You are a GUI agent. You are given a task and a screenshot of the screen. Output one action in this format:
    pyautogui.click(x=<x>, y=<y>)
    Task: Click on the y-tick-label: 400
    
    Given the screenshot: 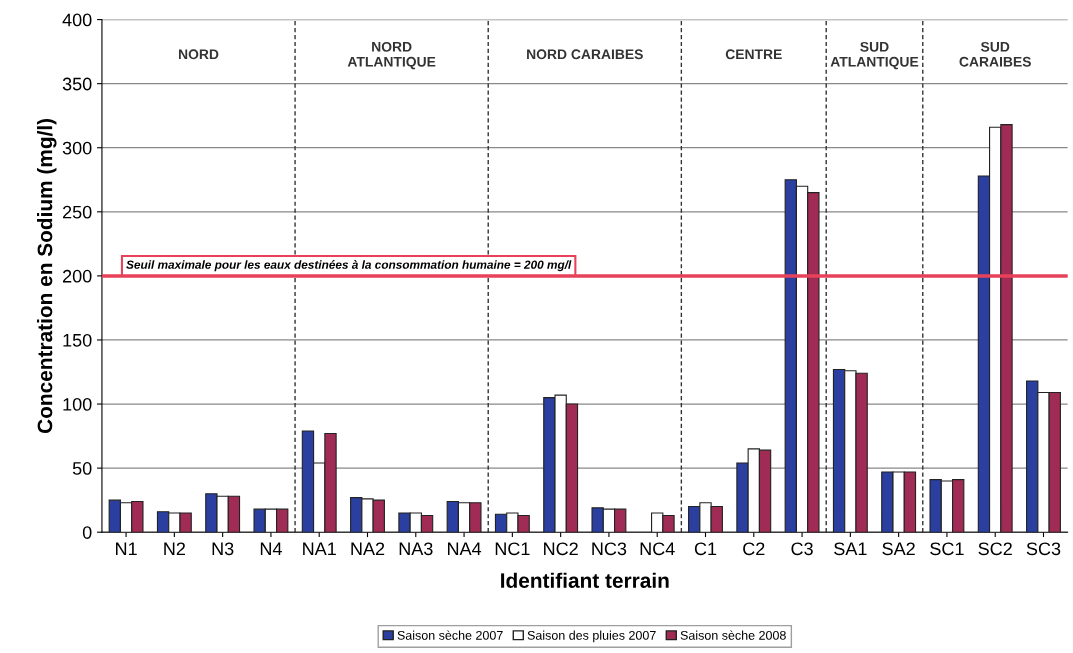 What is the action you would take?
    pyautogui.click(x=77, y=20)
    